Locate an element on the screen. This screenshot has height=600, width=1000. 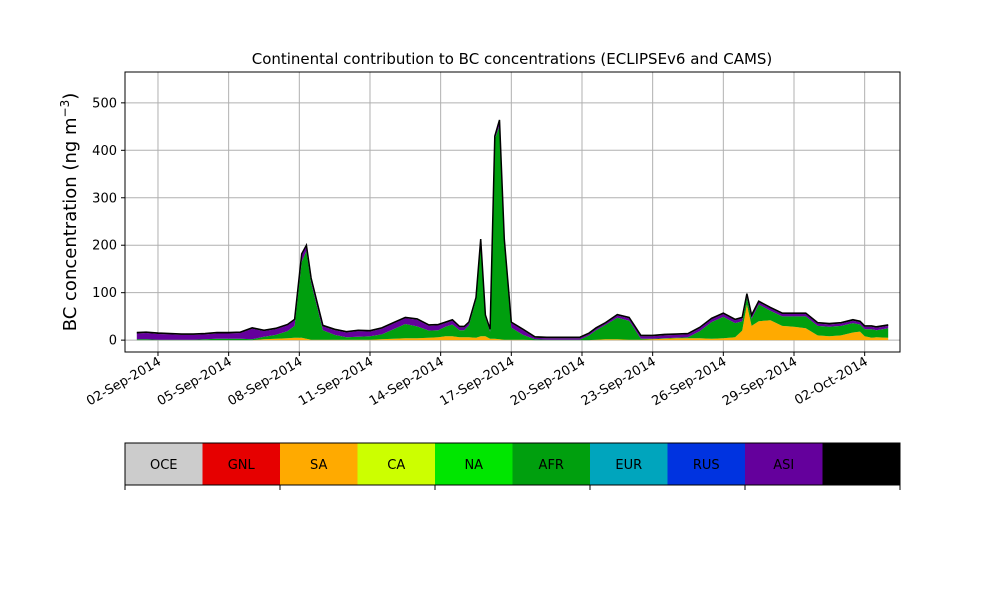
colorbar-legend: OCE GNL SA CA NA AFR EUR RUS ASI AUS is located at coordinates (512, 466).